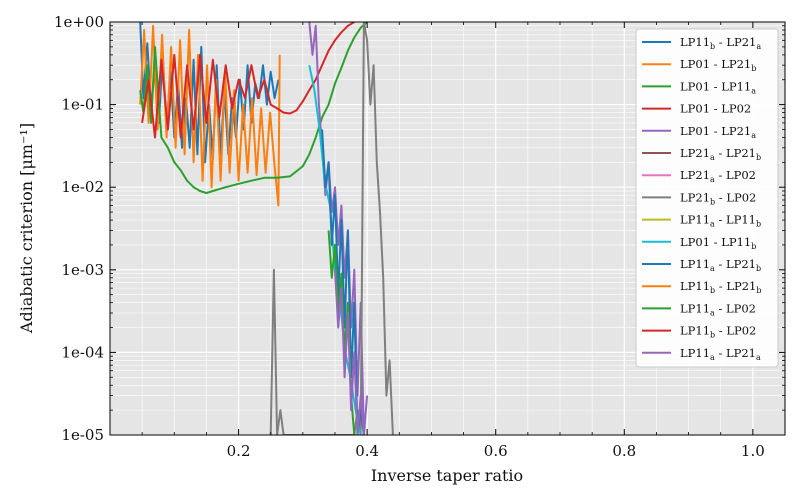  I want to click on y-tick-label: 1e-05, so click(82, 435).